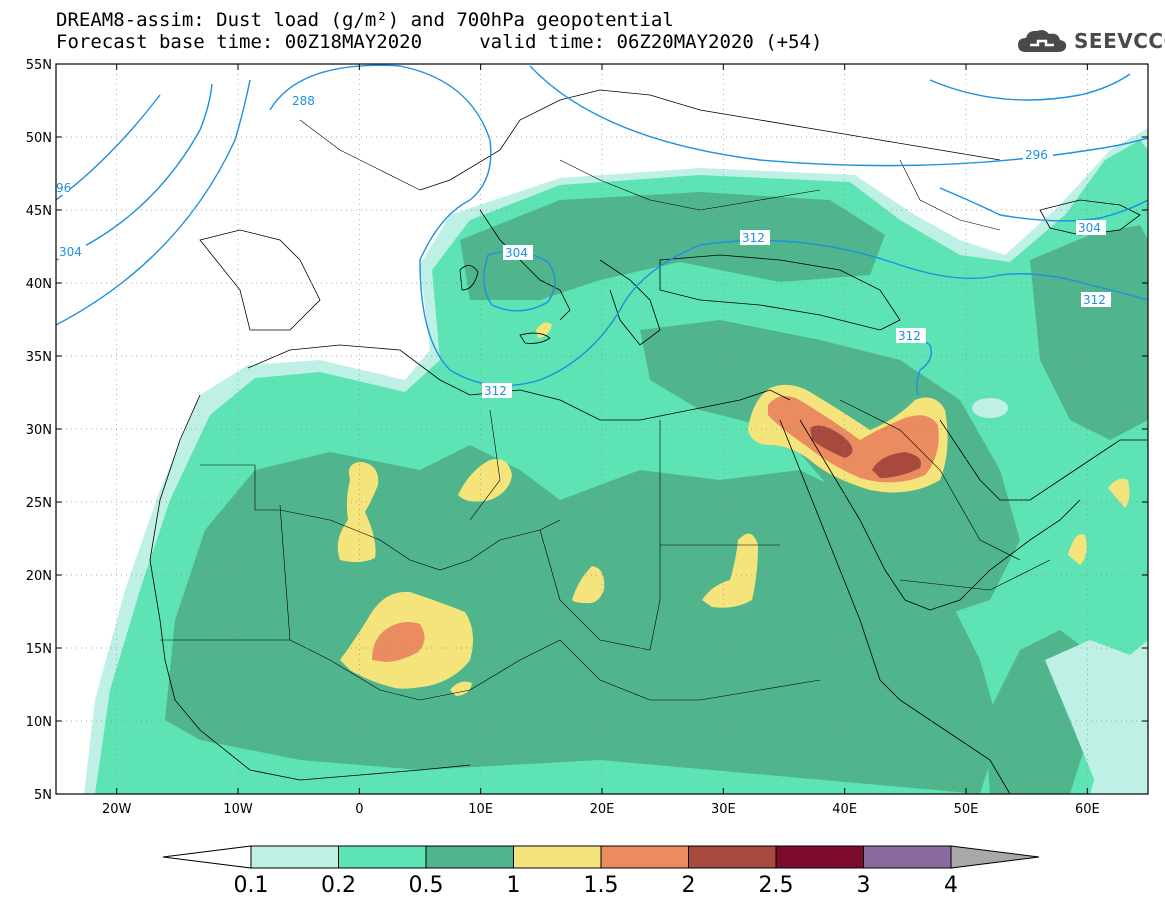  What do you see at coordinates (310, 587) in the screenshot?
I see `west-africa-coast` at bounding box center [310, 587].